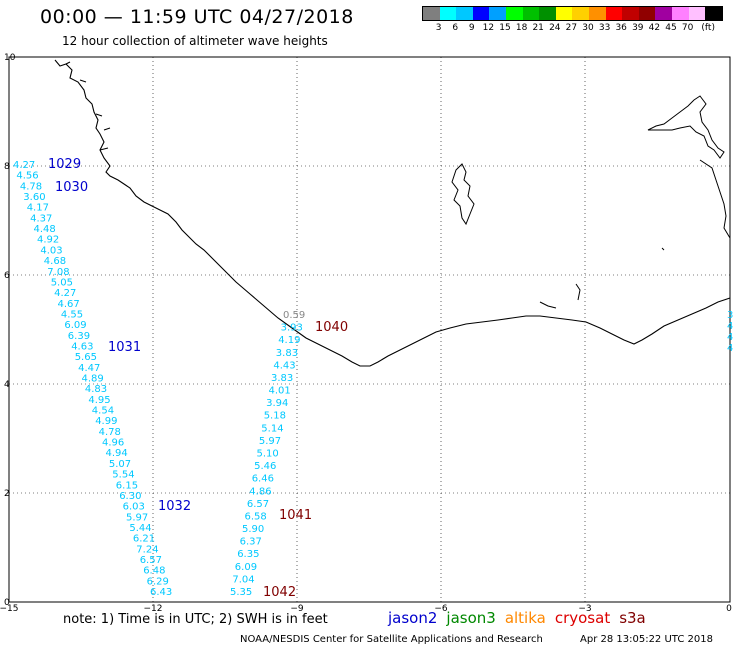  What do you see at coordinates (275, 416) in the screenshot?
I see `wave-height-value: 5.18` at bounding box center [275, 416].